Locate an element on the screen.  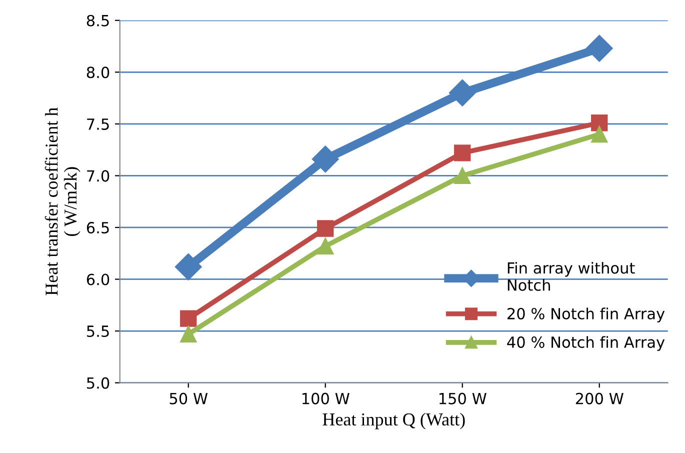
legend-label: 20 % Notch fin Array is located at coordinates (586, 315).